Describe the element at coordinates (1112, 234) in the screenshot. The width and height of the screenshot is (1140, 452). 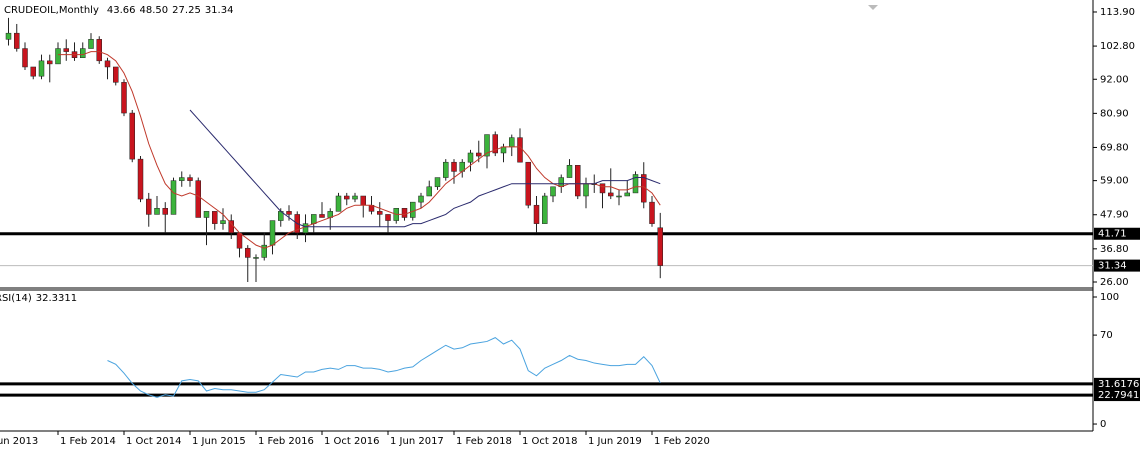
I see `level-label: 41.71` at that location.